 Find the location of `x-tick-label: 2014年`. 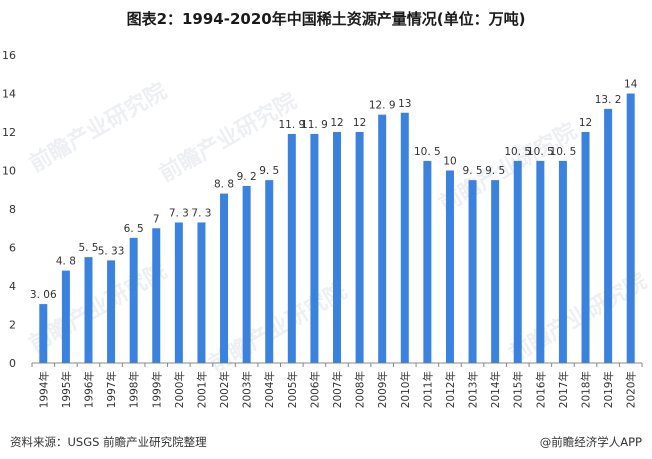

x-tick-label: 2014年 is located at coordinates (495, 389).